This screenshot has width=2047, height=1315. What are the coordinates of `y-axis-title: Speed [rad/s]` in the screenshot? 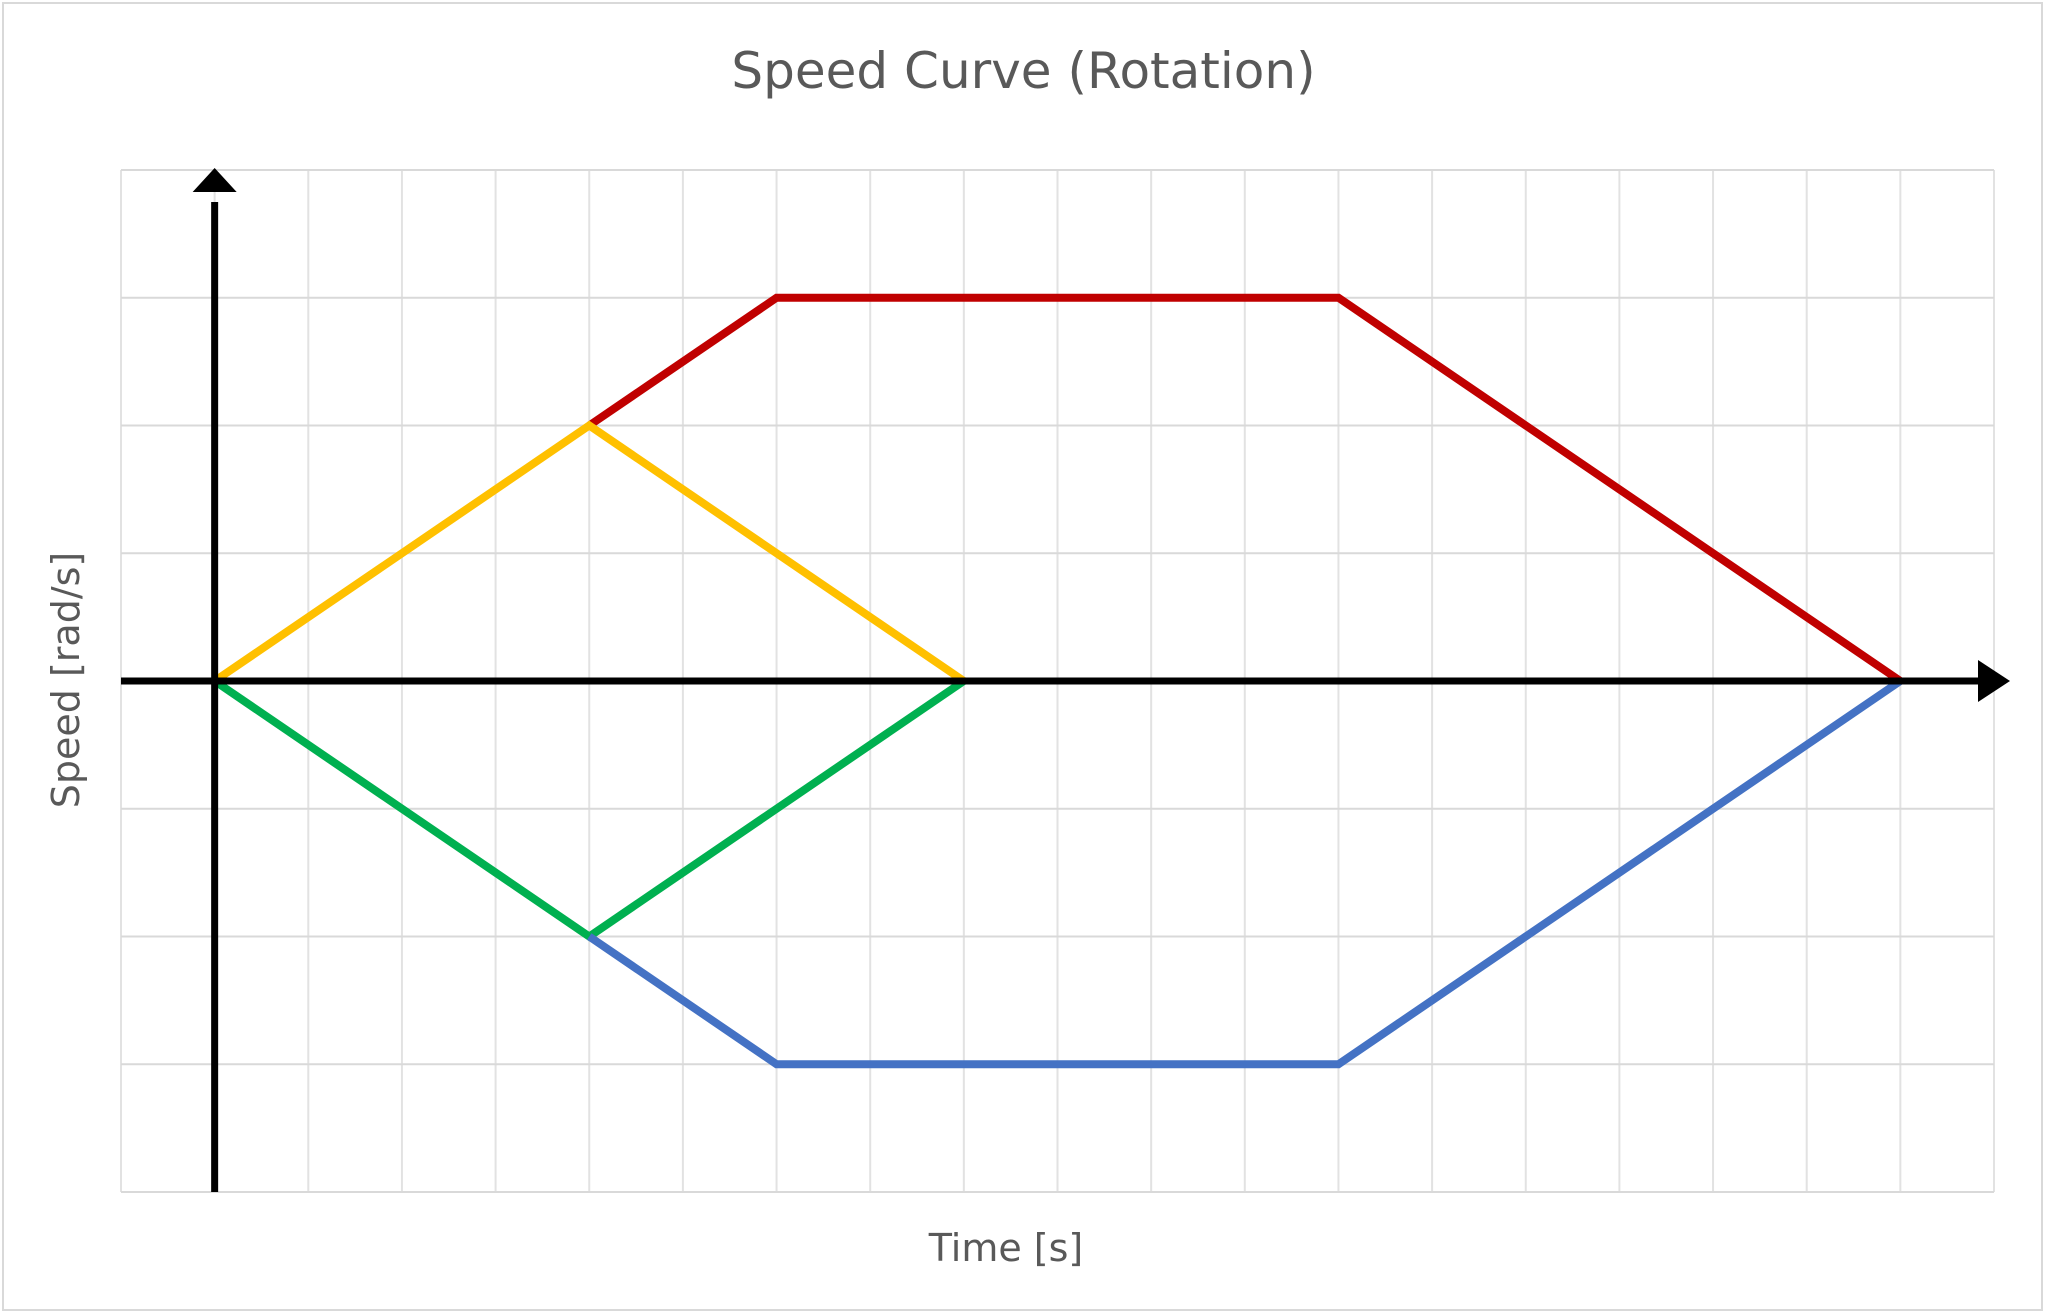 It's located at (66, 680).